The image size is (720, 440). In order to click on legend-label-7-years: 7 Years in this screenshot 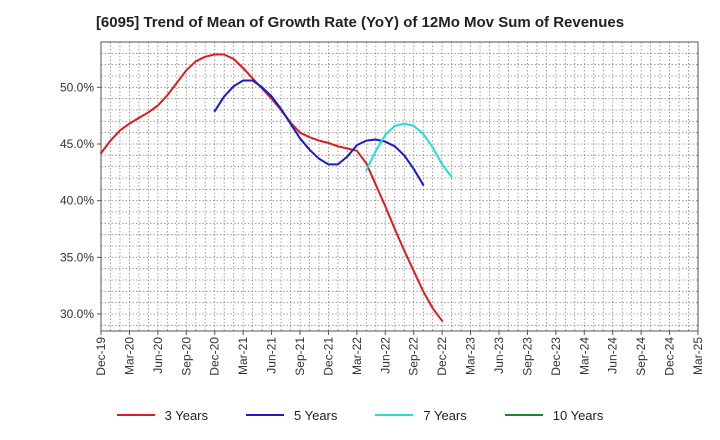, I will do `click(445, 415)`.